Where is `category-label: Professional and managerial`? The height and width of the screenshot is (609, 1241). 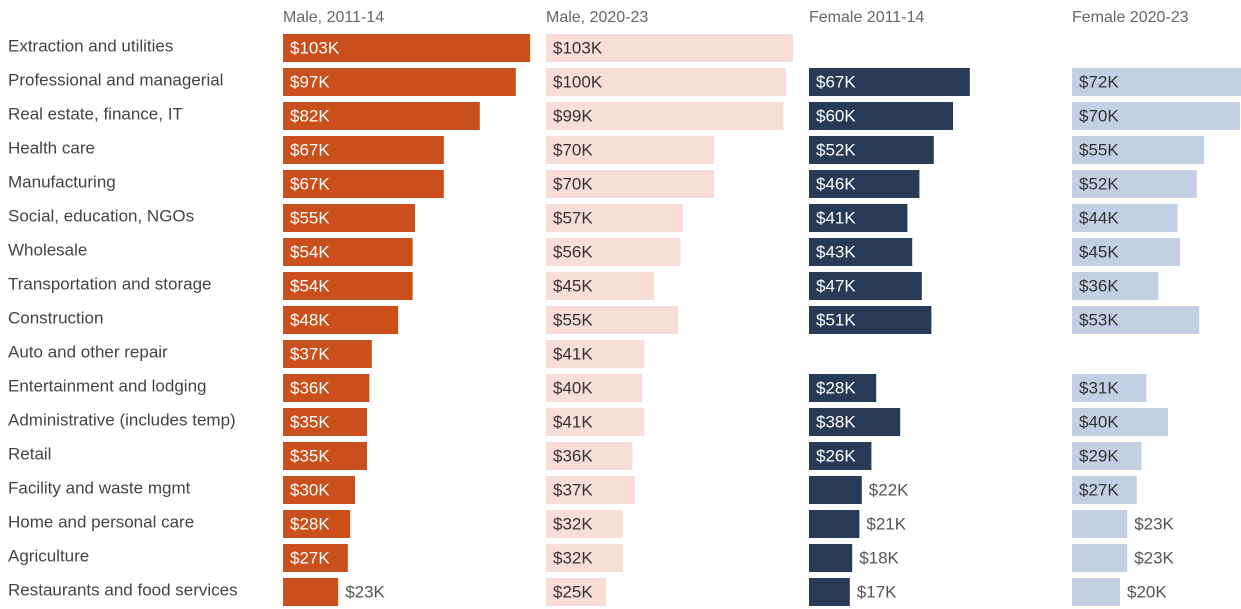 category-label: Professional and managerial is located at coordinates (115, 79).